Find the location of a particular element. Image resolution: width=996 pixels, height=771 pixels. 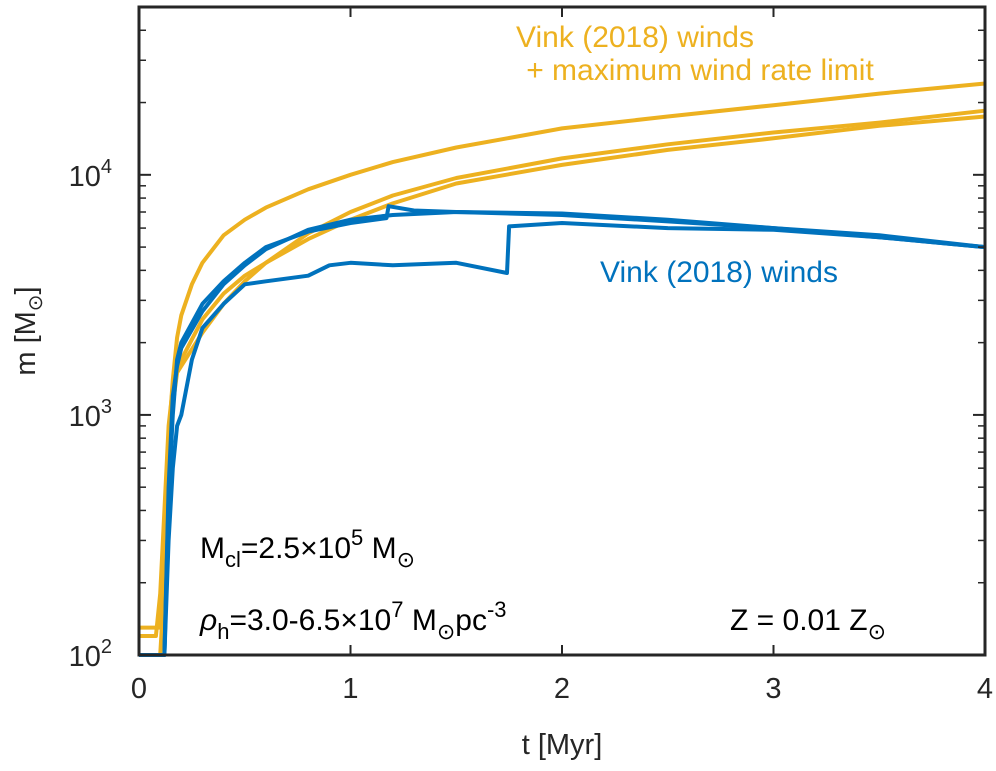

x-tick-label: 3 is located at coordinates (773, 689).